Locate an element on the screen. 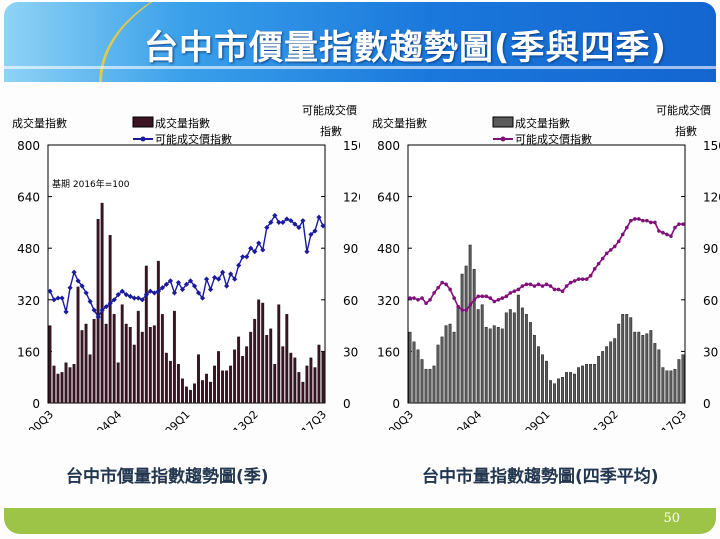 The height and width of the screenshot is (539, 720). left-tick-label: 320 is located at coordinates (388, 301).